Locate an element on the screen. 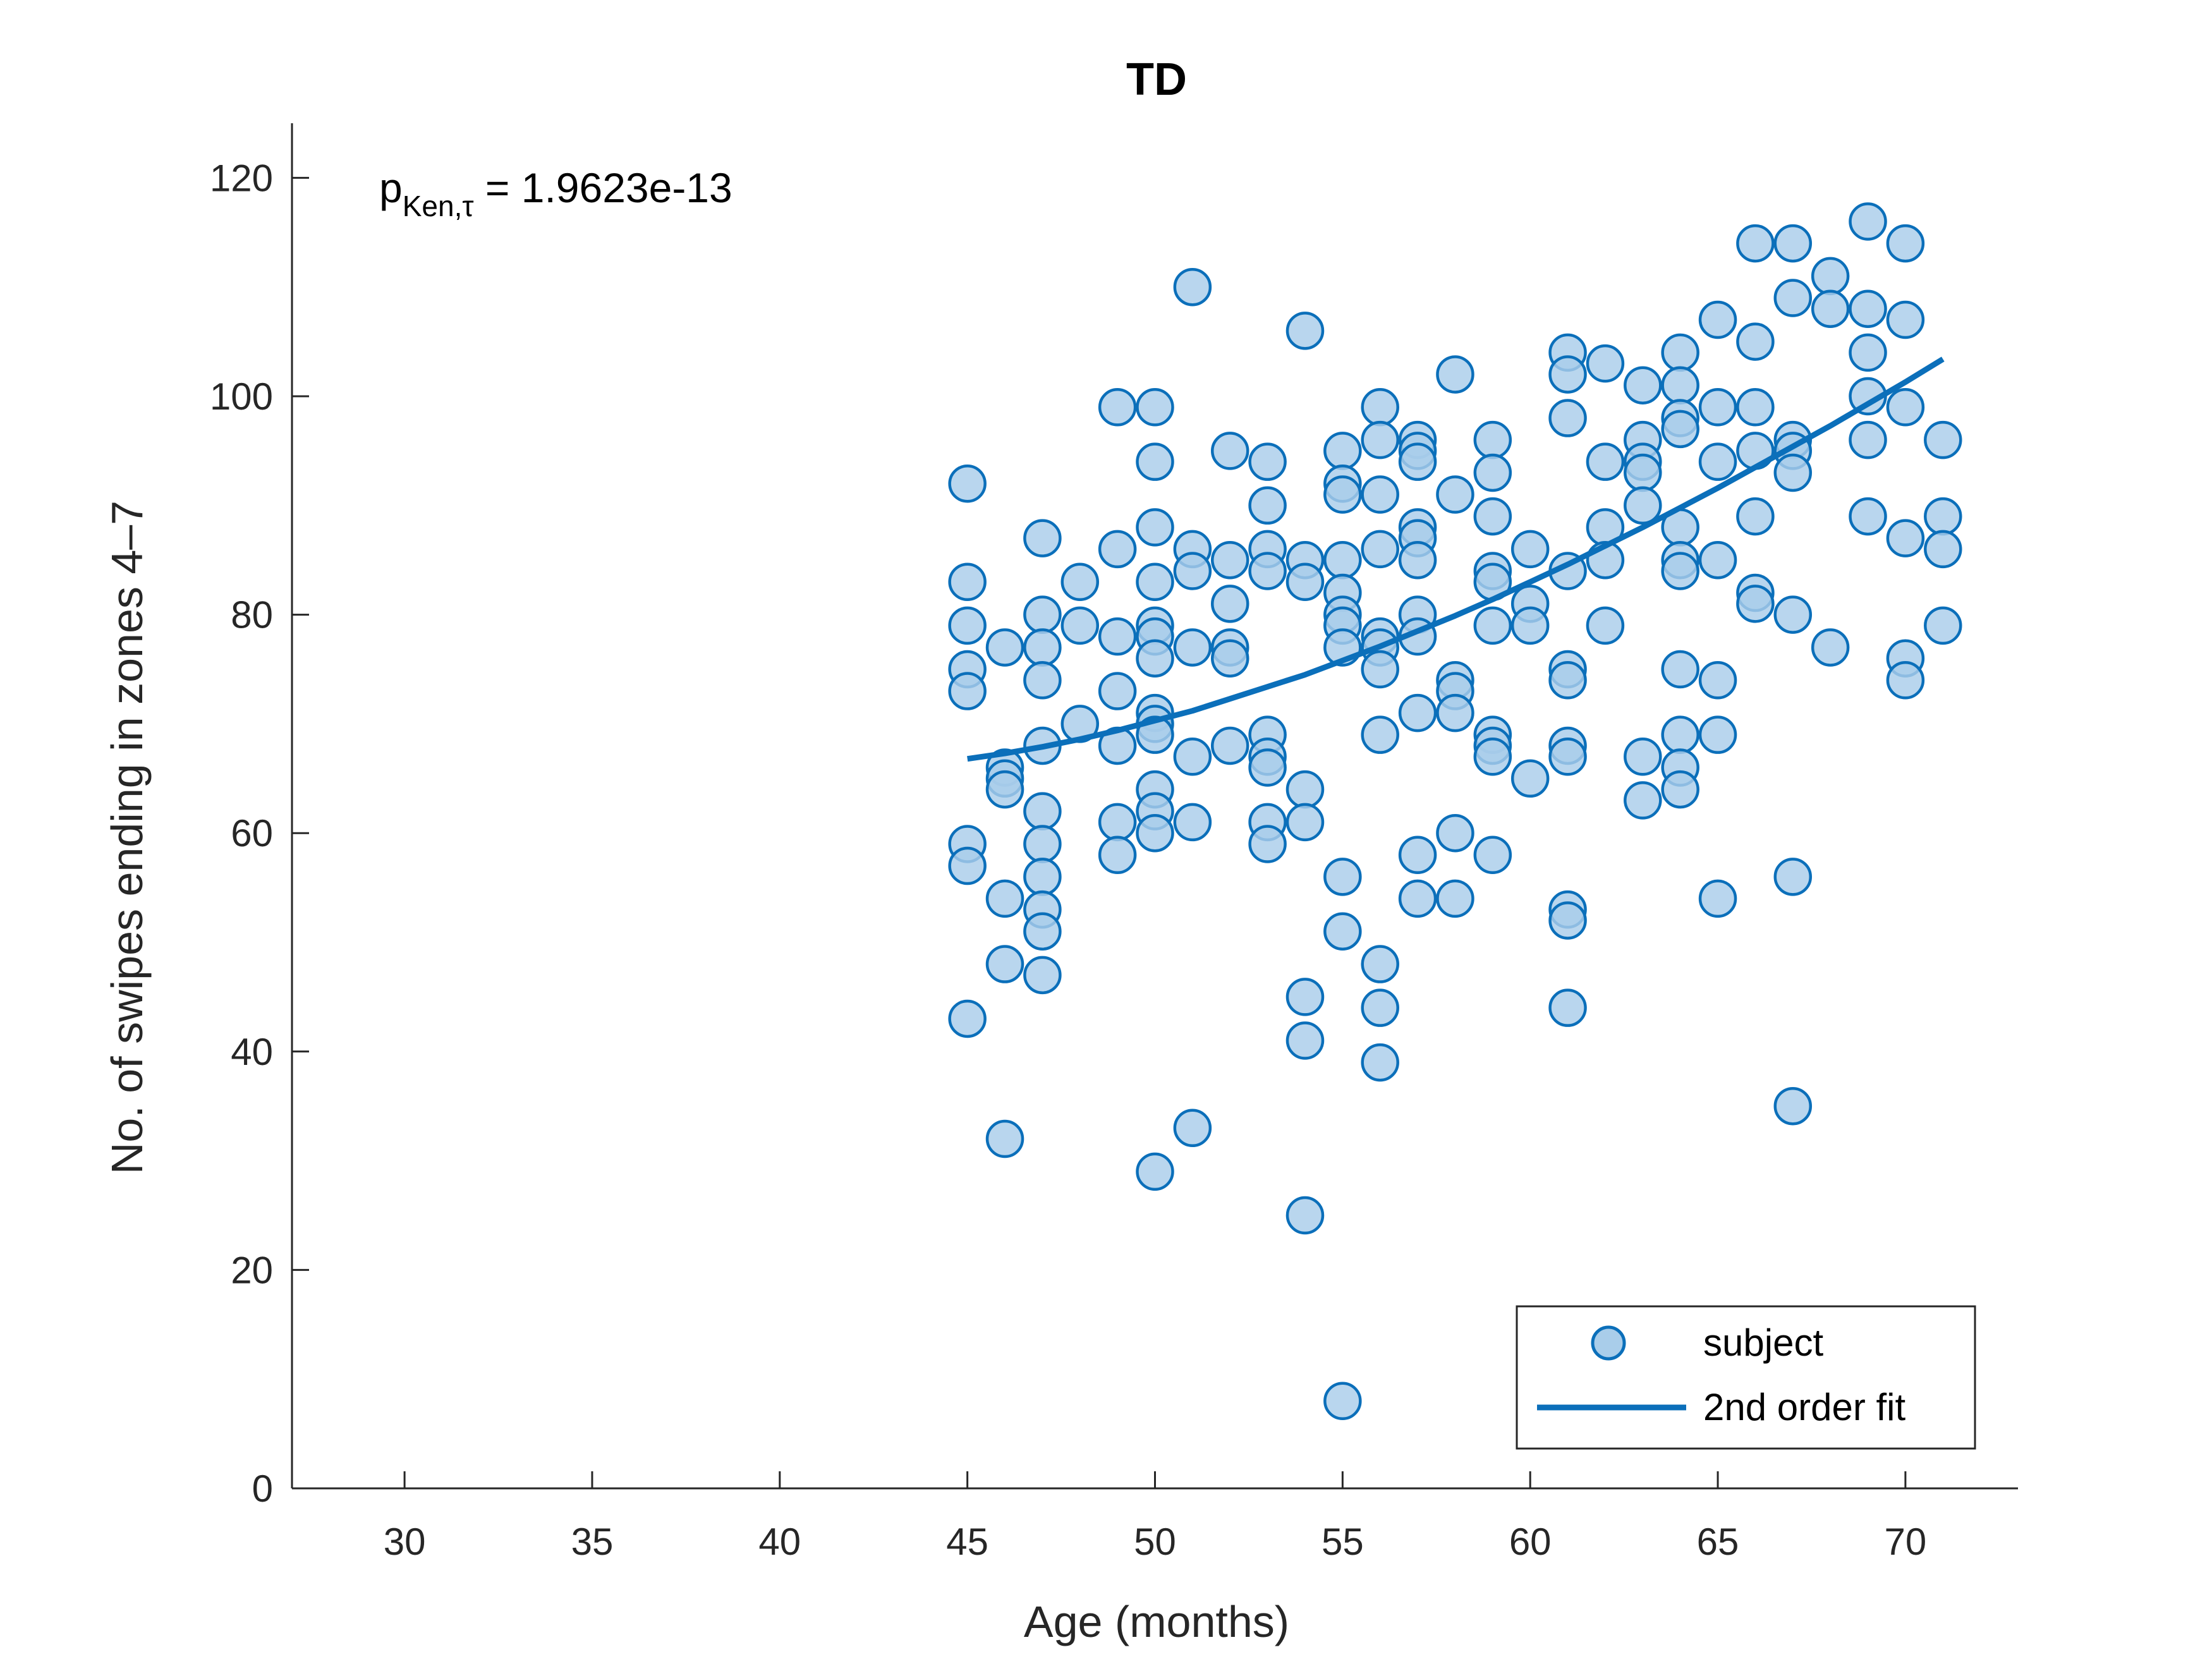 Image resolution: width=2212 pixels, height=1659 pixels. y-axis-label: No. of swipes ending in zones 4–7 is located at coordinates (127, 837).